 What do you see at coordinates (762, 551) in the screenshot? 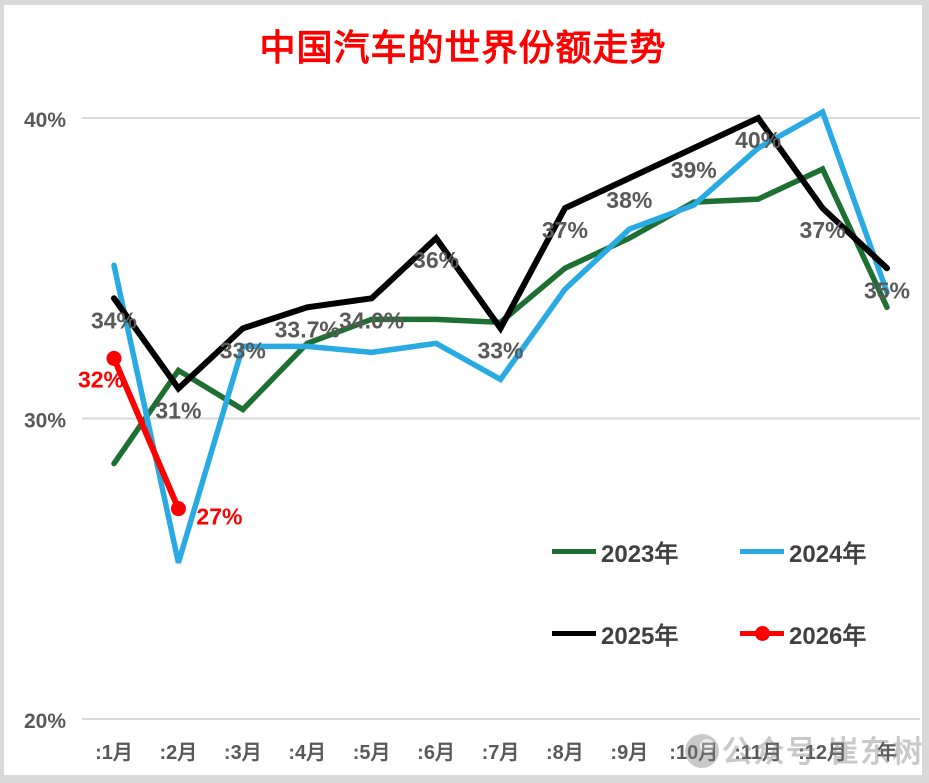
I see `legend-swatch-2024-icon` at bounding box center [762, 551].